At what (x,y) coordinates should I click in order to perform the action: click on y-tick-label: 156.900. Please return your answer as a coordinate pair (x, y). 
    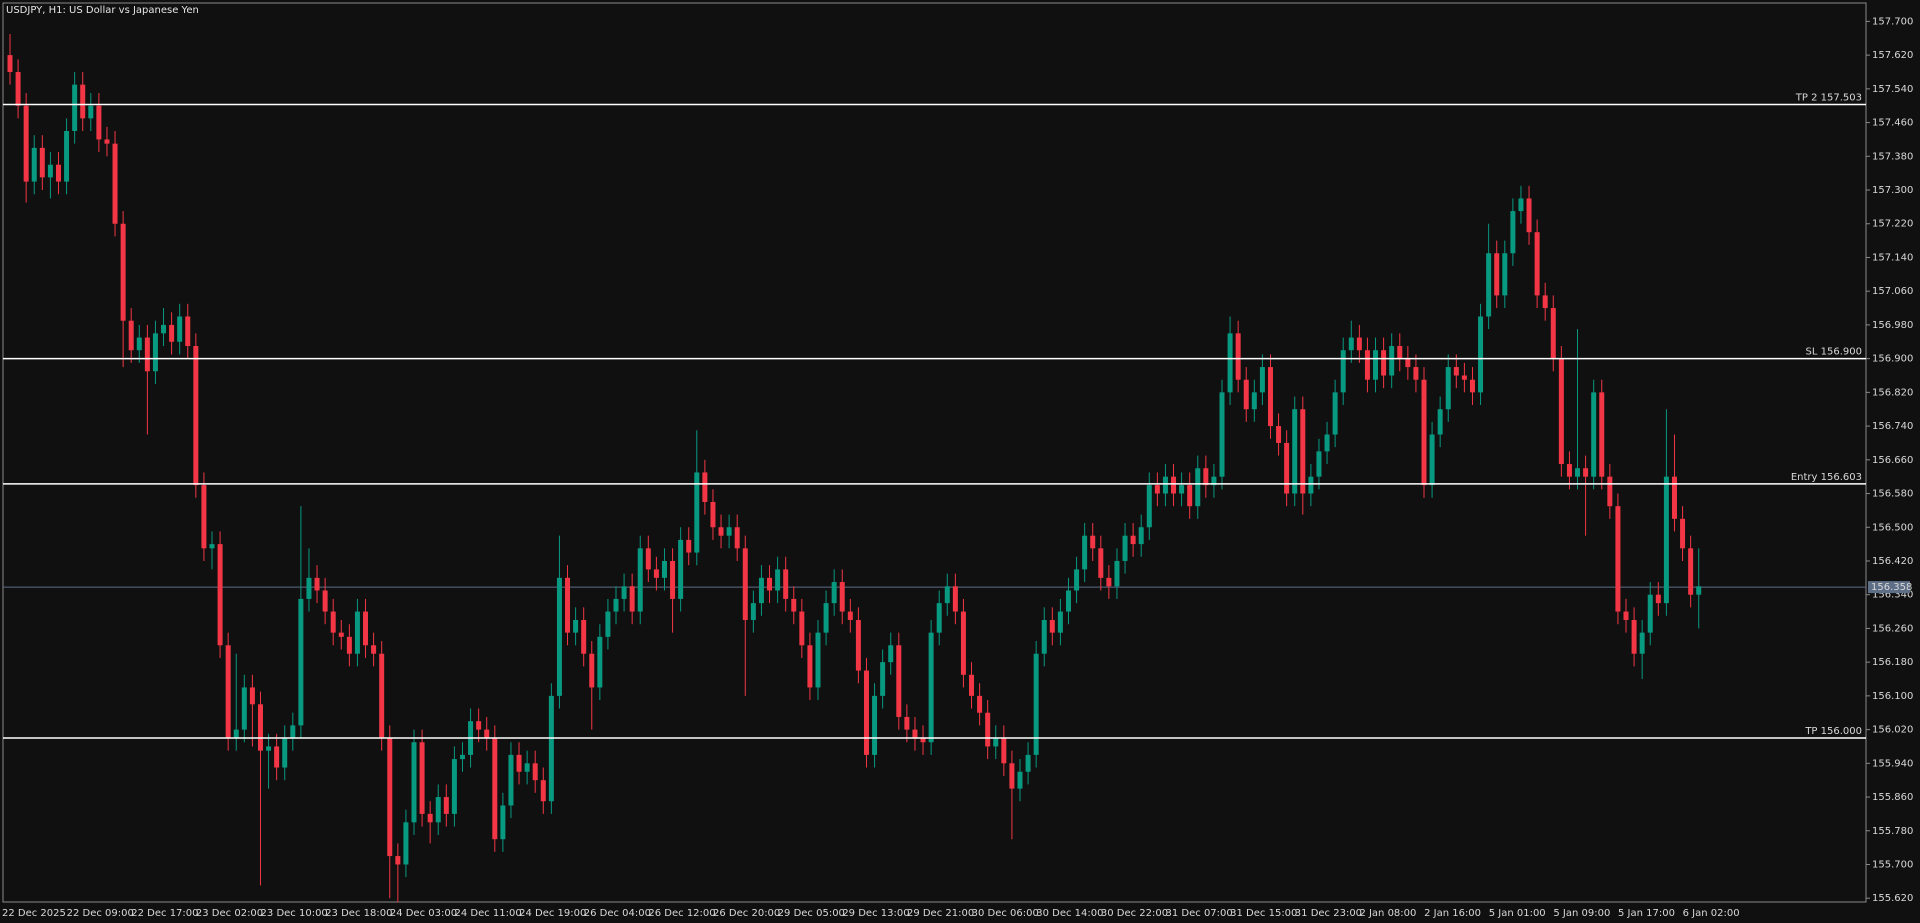
    Looking at the image, I should click on (1892, 359).